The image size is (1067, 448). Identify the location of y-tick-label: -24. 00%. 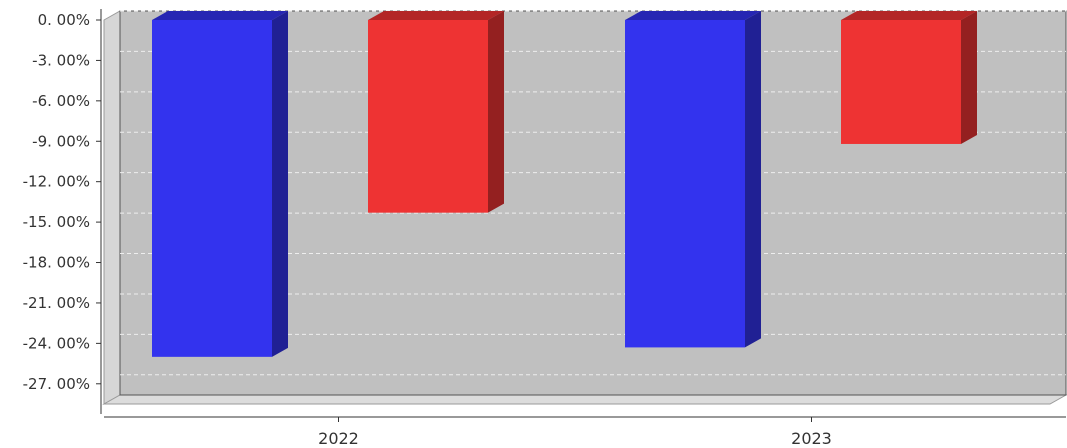
(56, 343).